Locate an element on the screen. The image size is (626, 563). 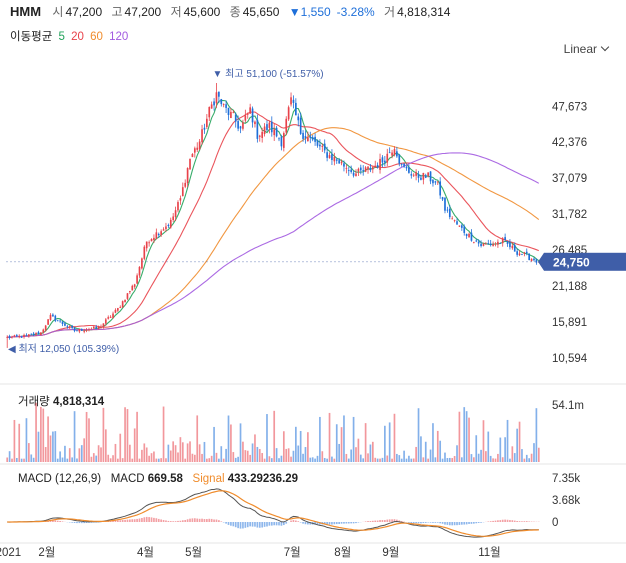
symbol-name: HMM is located at coordinates (26, 11).